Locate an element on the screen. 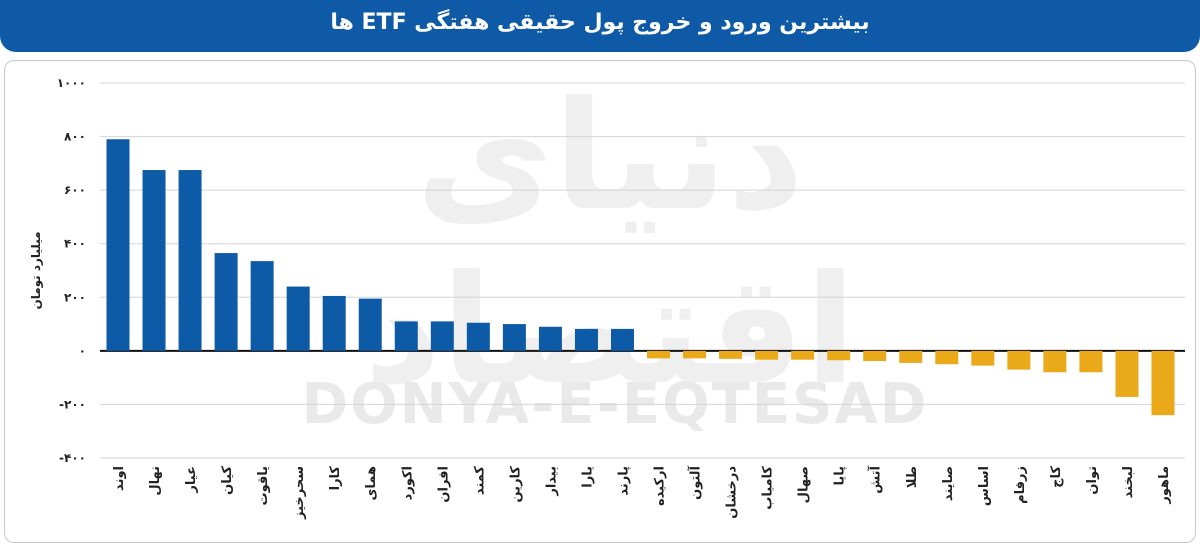  x-tick-label: نهال is located at coordinates (155, 481).